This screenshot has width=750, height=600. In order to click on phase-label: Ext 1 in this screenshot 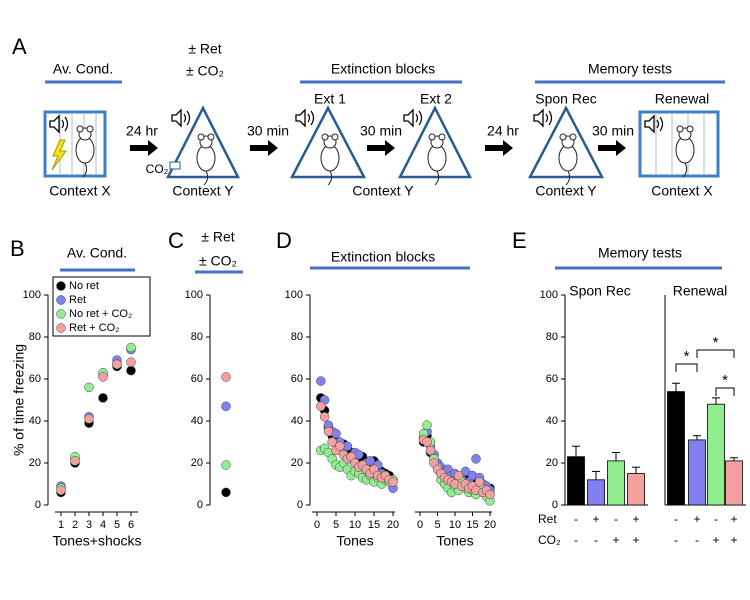, I will do `click(330, 99)`.